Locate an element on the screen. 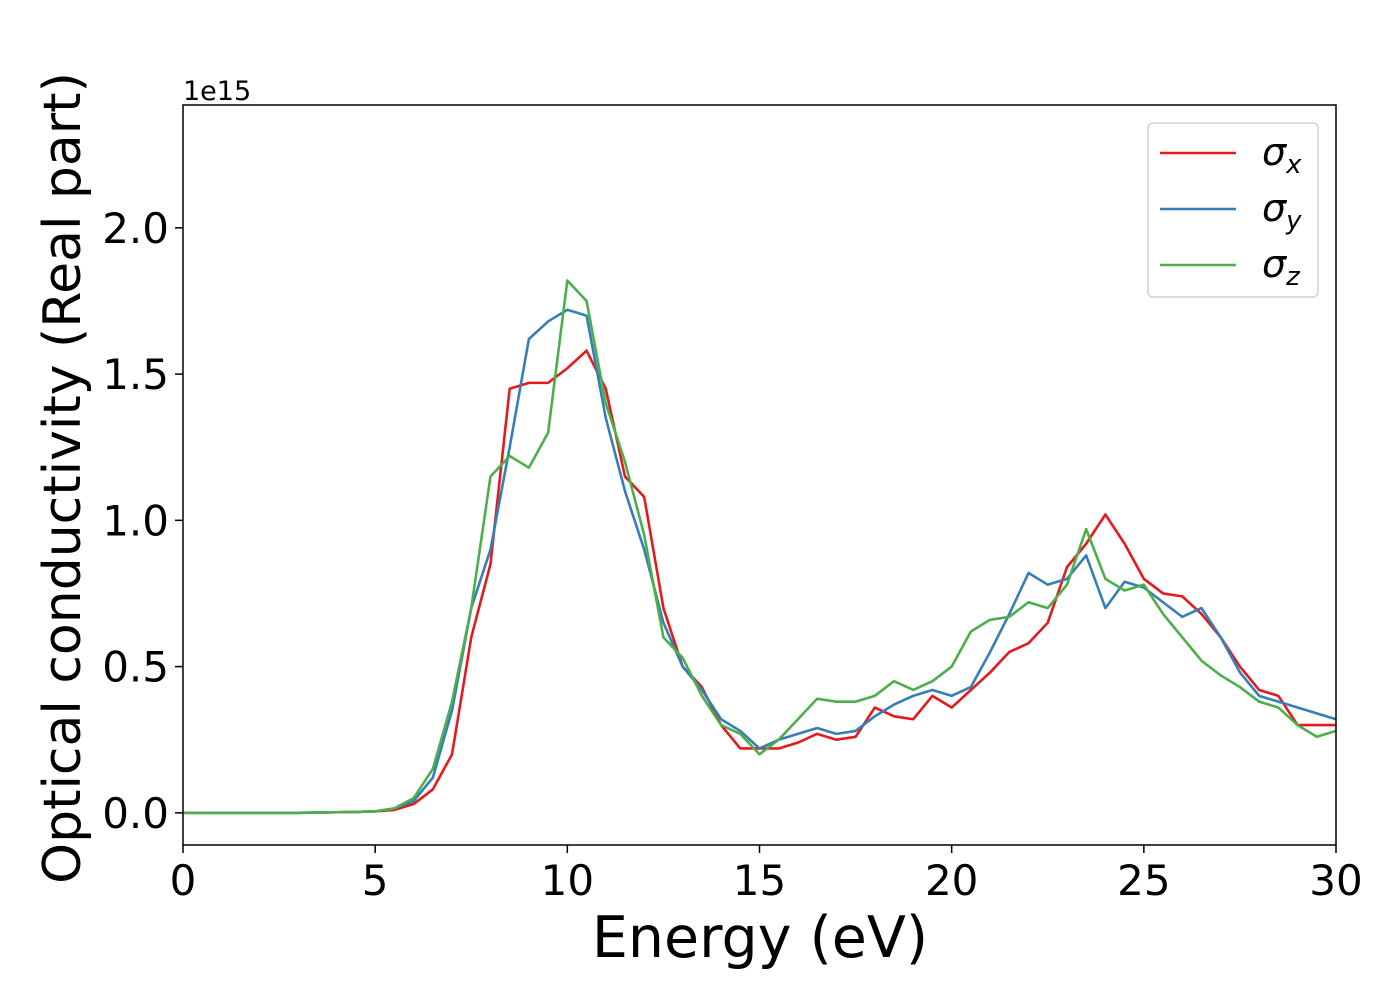  x-tick-label: 30 is located at coordinates (1335, 880).